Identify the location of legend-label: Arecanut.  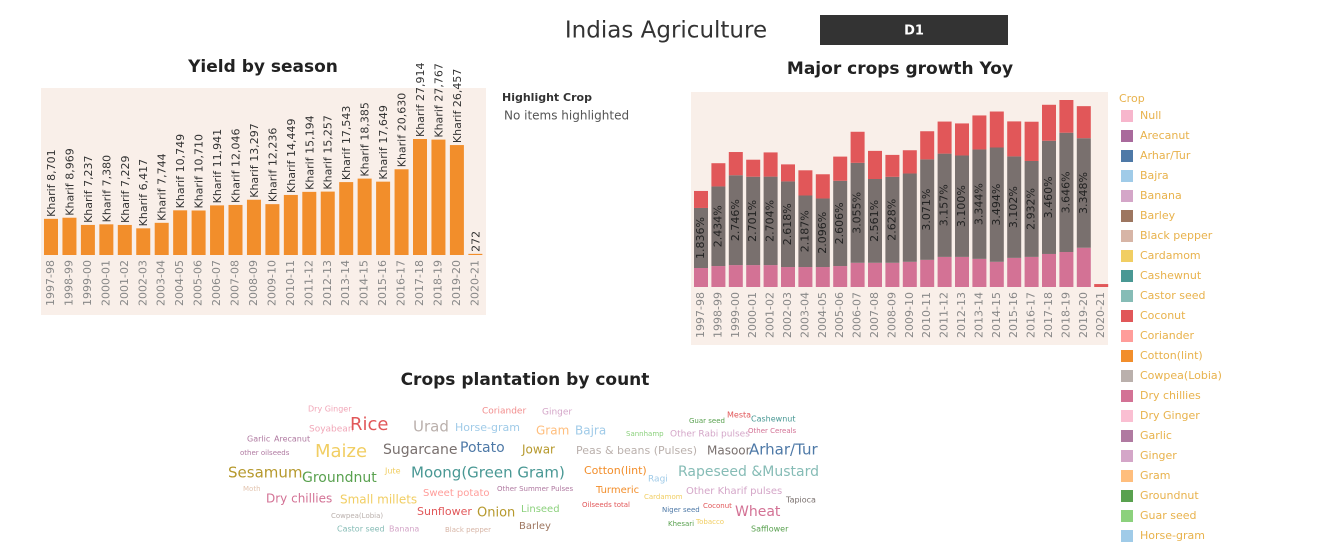
(1165, 135).